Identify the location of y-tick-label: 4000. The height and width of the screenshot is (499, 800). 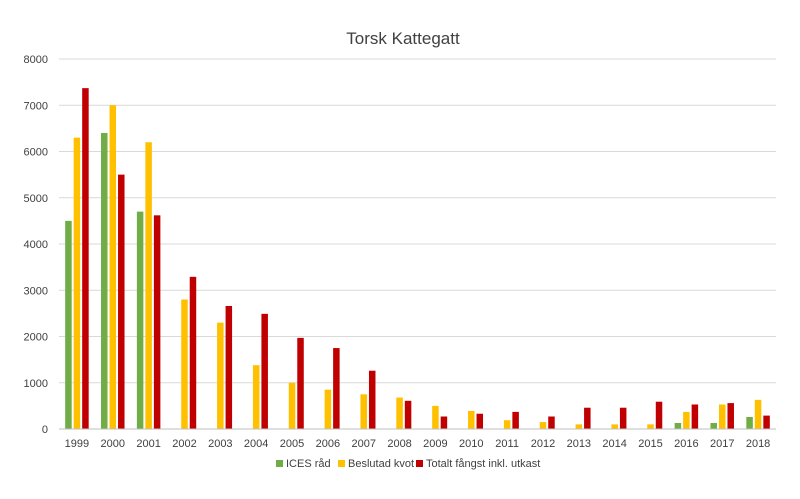
(36, 245).